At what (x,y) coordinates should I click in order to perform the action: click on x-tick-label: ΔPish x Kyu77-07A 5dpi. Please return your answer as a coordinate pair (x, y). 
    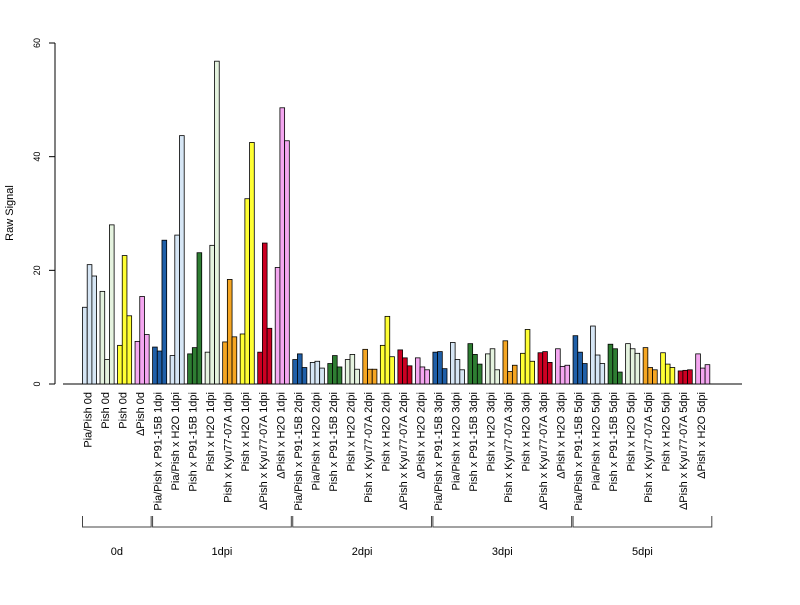
    Looking at the image, I should click on (684, 451).